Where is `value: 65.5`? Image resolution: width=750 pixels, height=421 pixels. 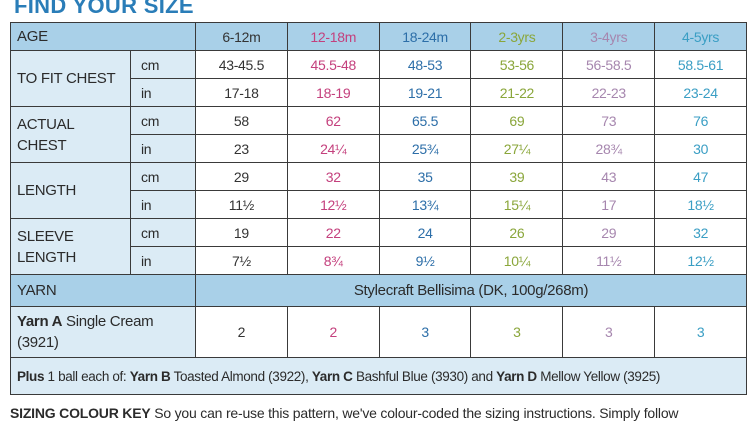 value: 65.5 is located at coordinates (425, 120).